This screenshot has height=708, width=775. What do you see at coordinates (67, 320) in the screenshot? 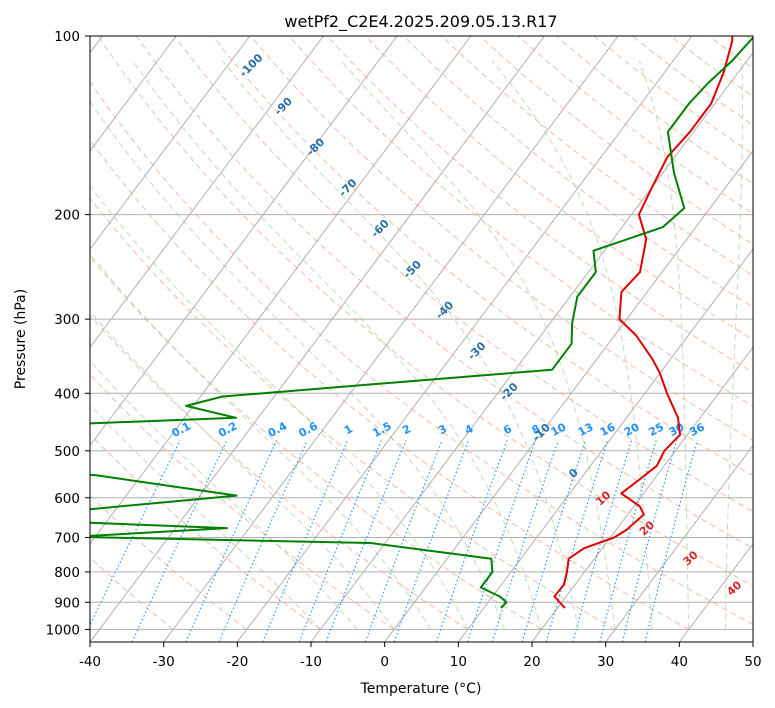
I see `y-tick-label: 300` at bounding box center [67, 320].